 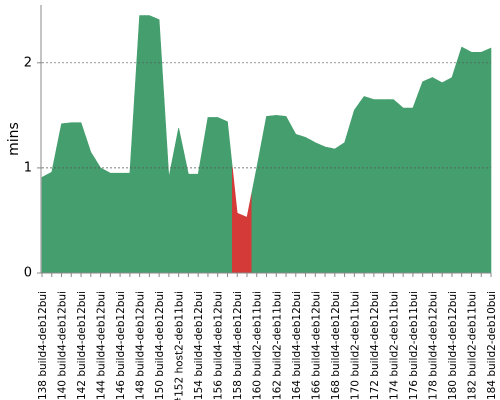 I want to click on x-tick-label: #144 build4-deb12bui, so click(x=102, y=345).